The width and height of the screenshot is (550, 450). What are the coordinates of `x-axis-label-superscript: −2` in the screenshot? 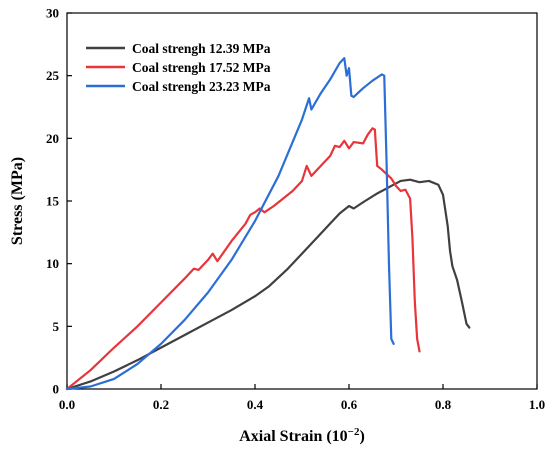 It's located at (354, 432).